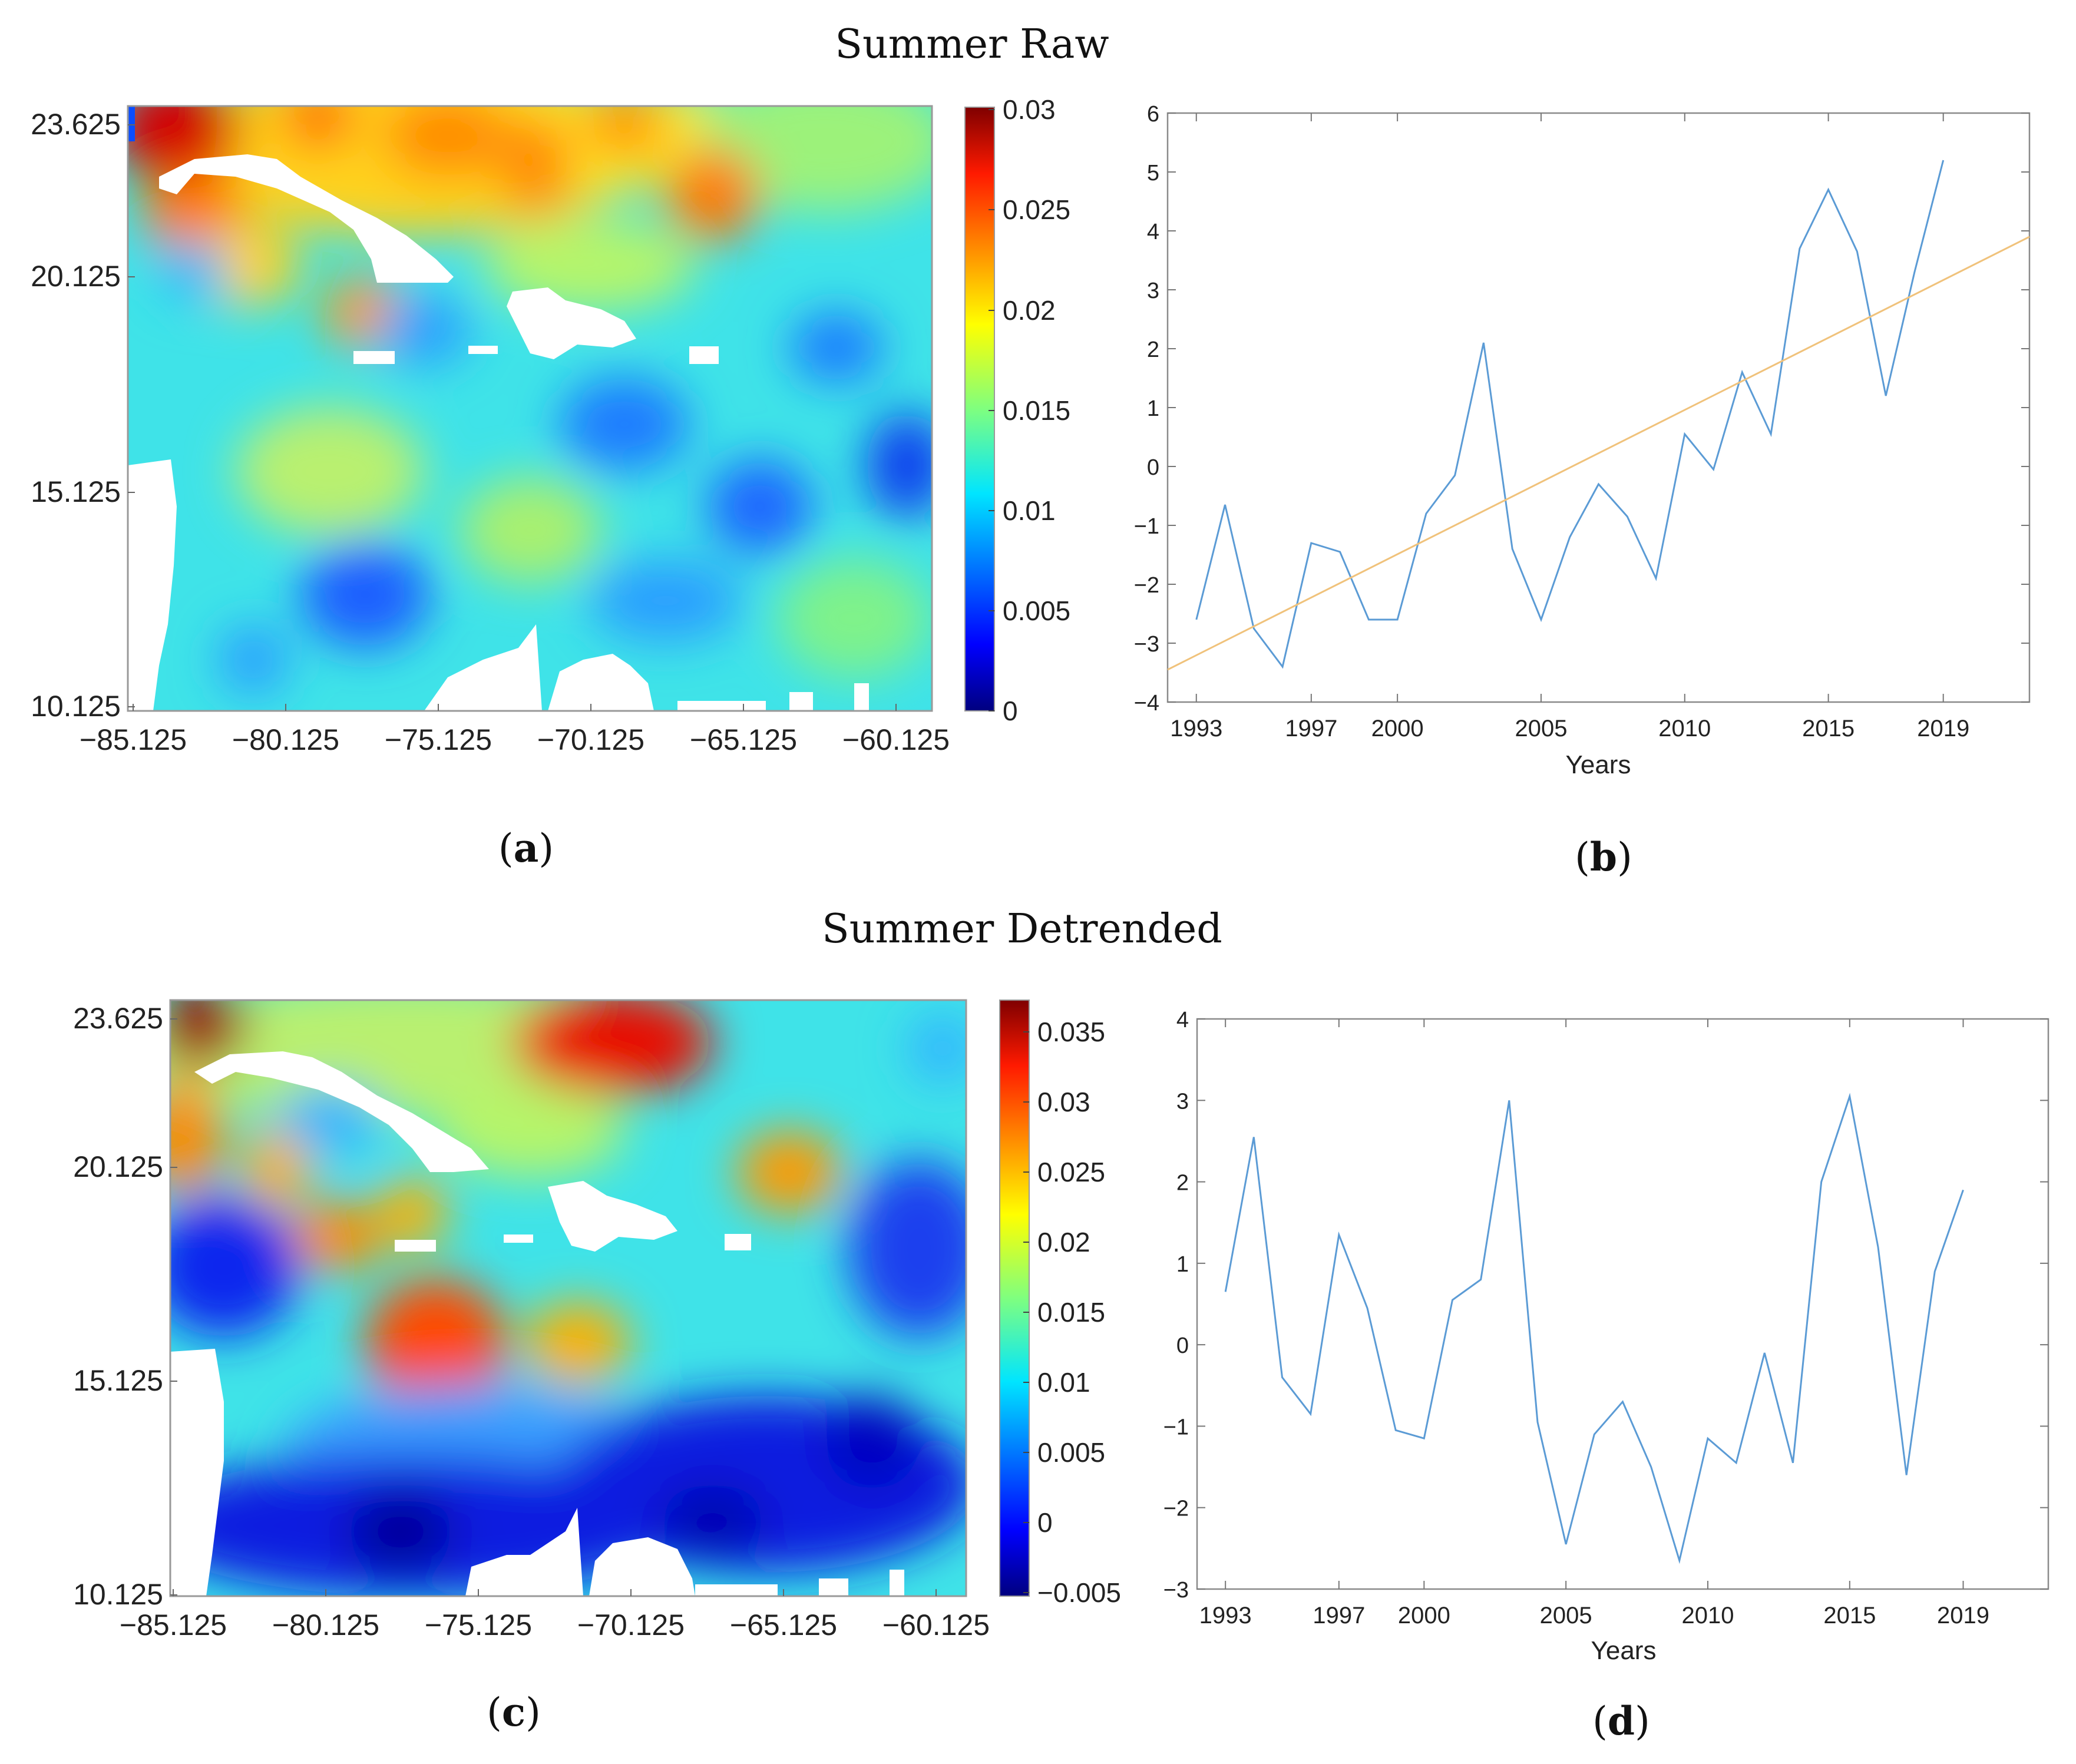 Image resolution: width=2076 pixels, height=1764 pixels. Describe the element at coordinates (1153, 349) in the screenshot. I see `b-y-tick-label: 2` at that location.